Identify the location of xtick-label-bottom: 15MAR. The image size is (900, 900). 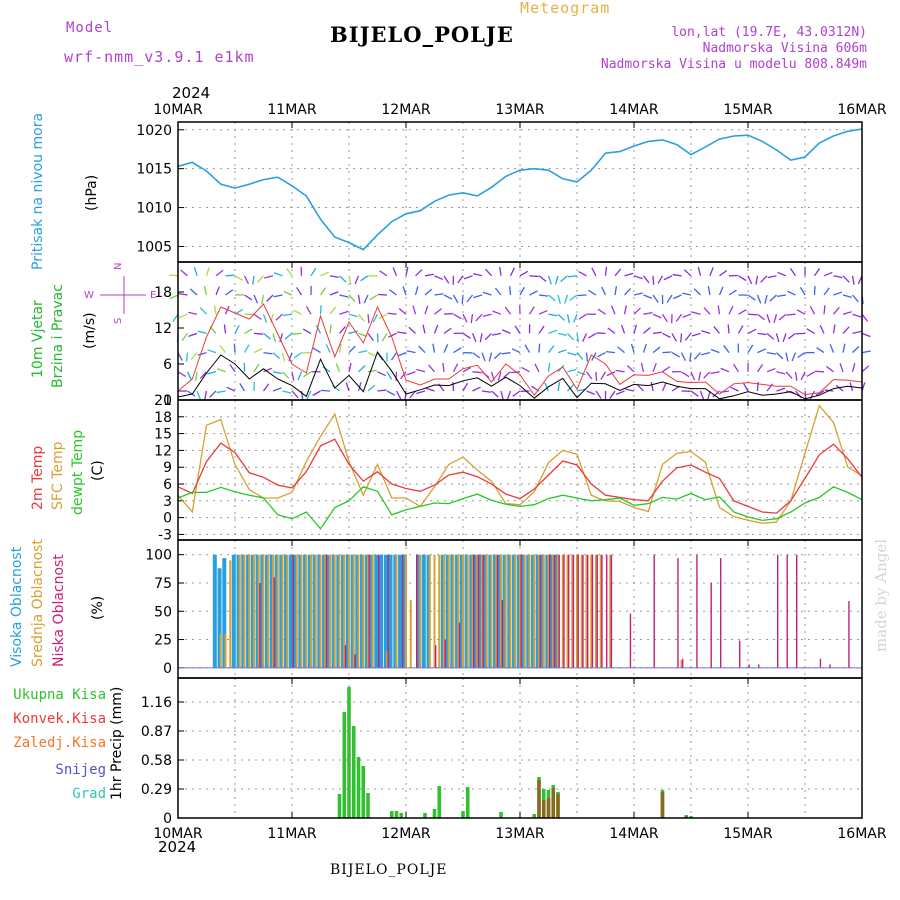
(747, 834).